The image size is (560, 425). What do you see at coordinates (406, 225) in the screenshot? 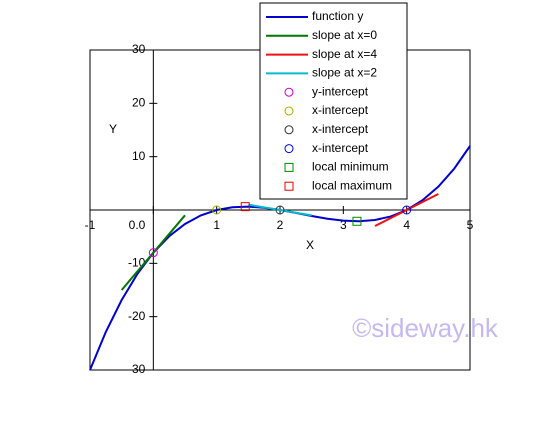
I see `x-tick-label: 4` at bounding box center [406, 225].